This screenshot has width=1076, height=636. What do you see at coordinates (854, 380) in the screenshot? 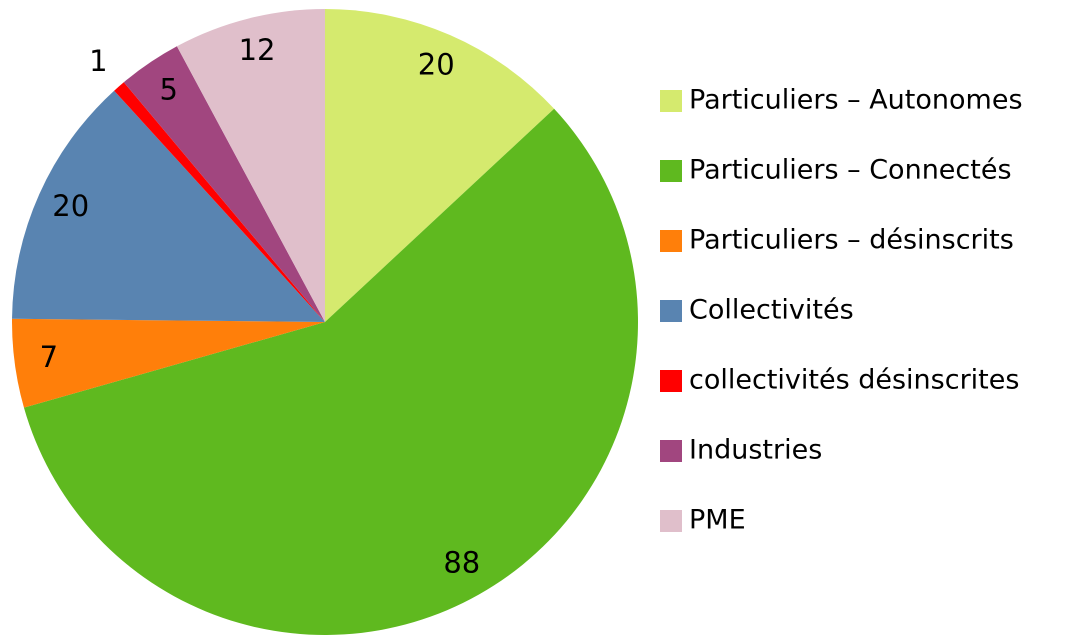
I see `legend-label: collectivités désinscrites` at bounding box center [854, 380].